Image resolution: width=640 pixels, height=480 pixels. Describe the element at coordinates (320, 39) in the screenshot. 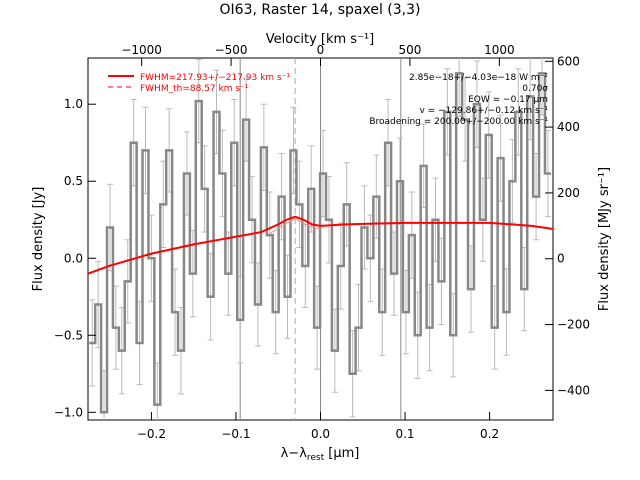

I see `top-axis-label: Velocity [km s⁻¹]` at that location.